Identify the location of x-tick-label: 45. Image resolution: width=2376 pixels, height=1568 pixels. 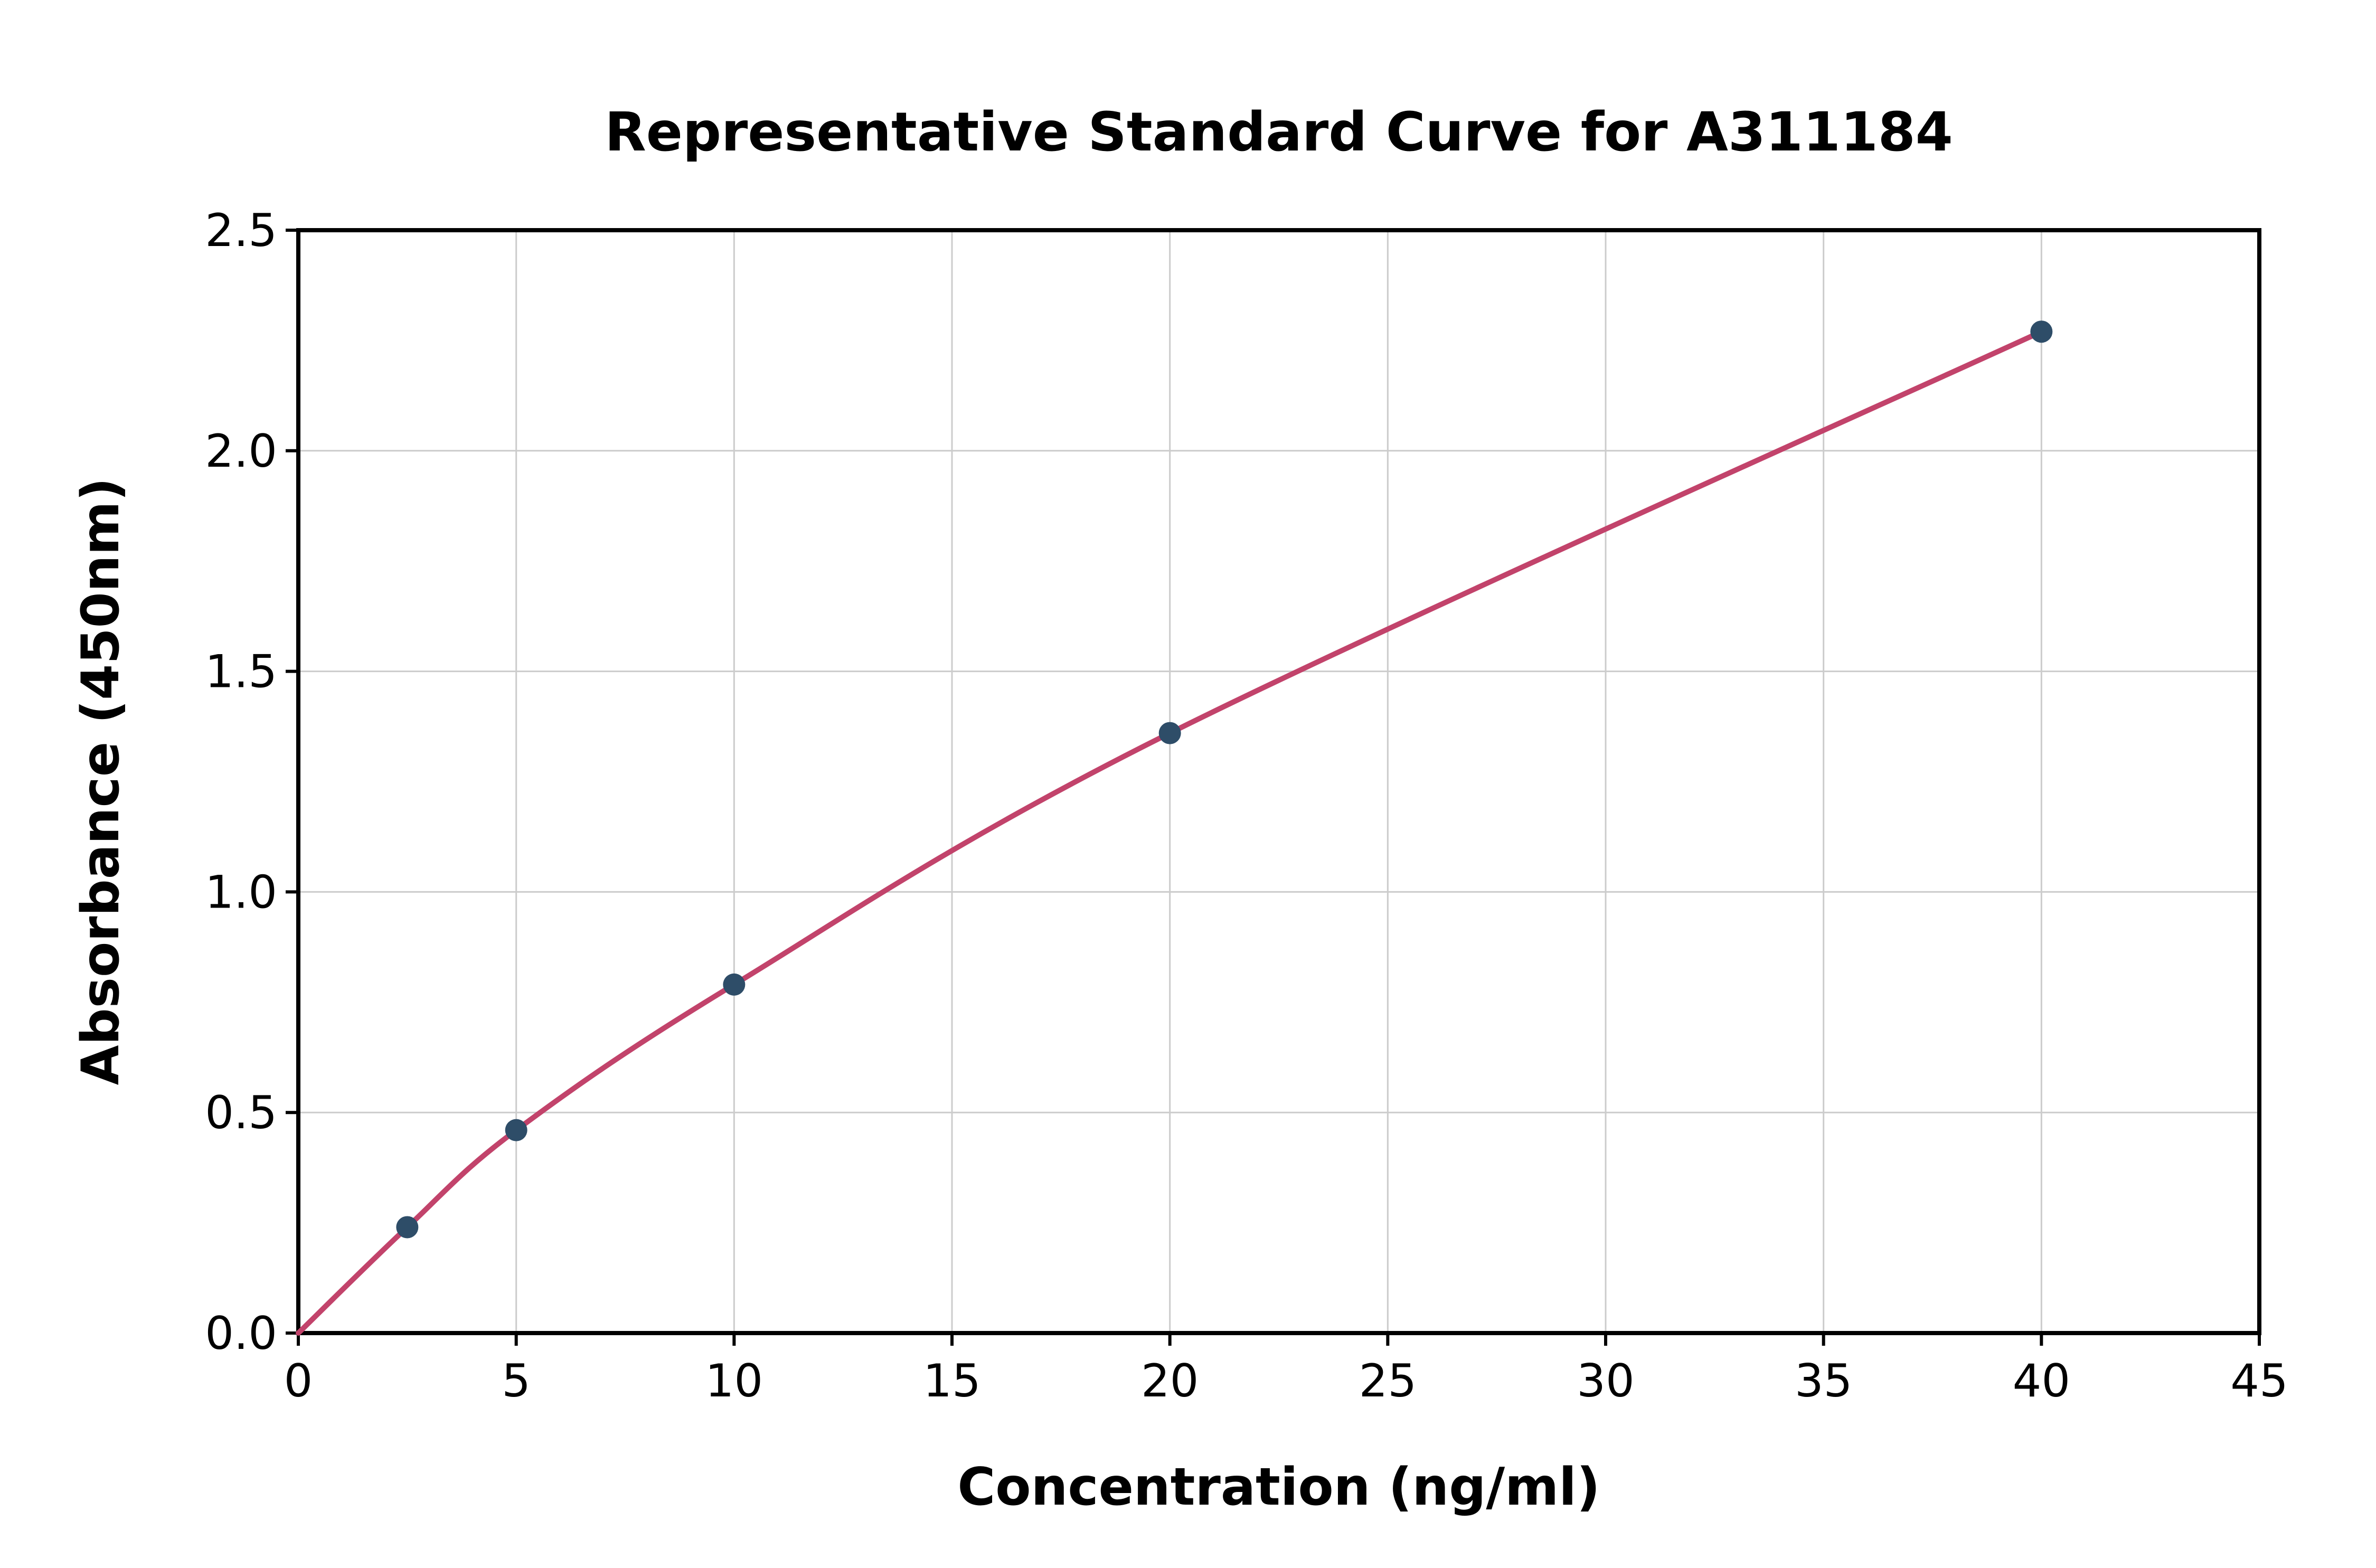
(2259, 1382).